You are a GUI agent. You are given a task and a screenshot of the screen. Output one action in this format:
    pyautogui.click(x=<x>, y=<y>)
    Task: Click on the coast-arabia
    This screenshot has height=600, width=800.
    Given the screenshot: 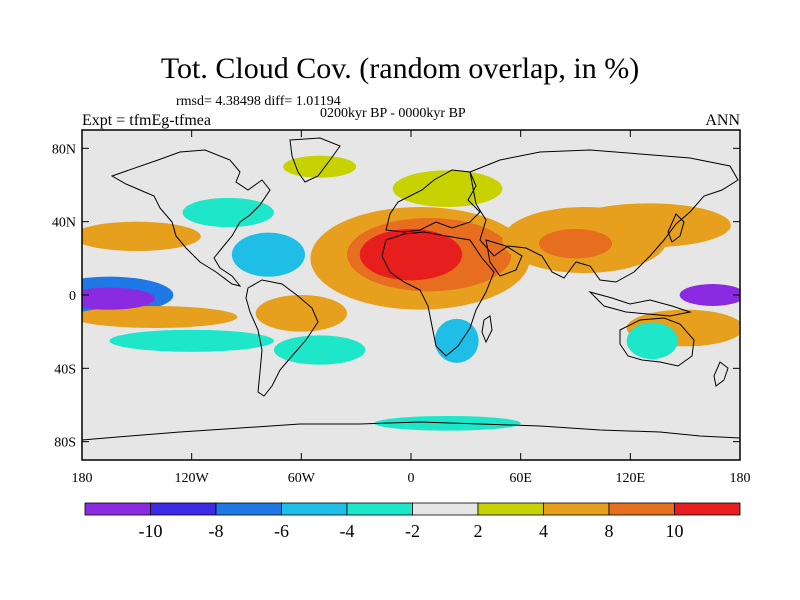 What is the action you would take?
    pyautogui.click(x=504, y=258)
    